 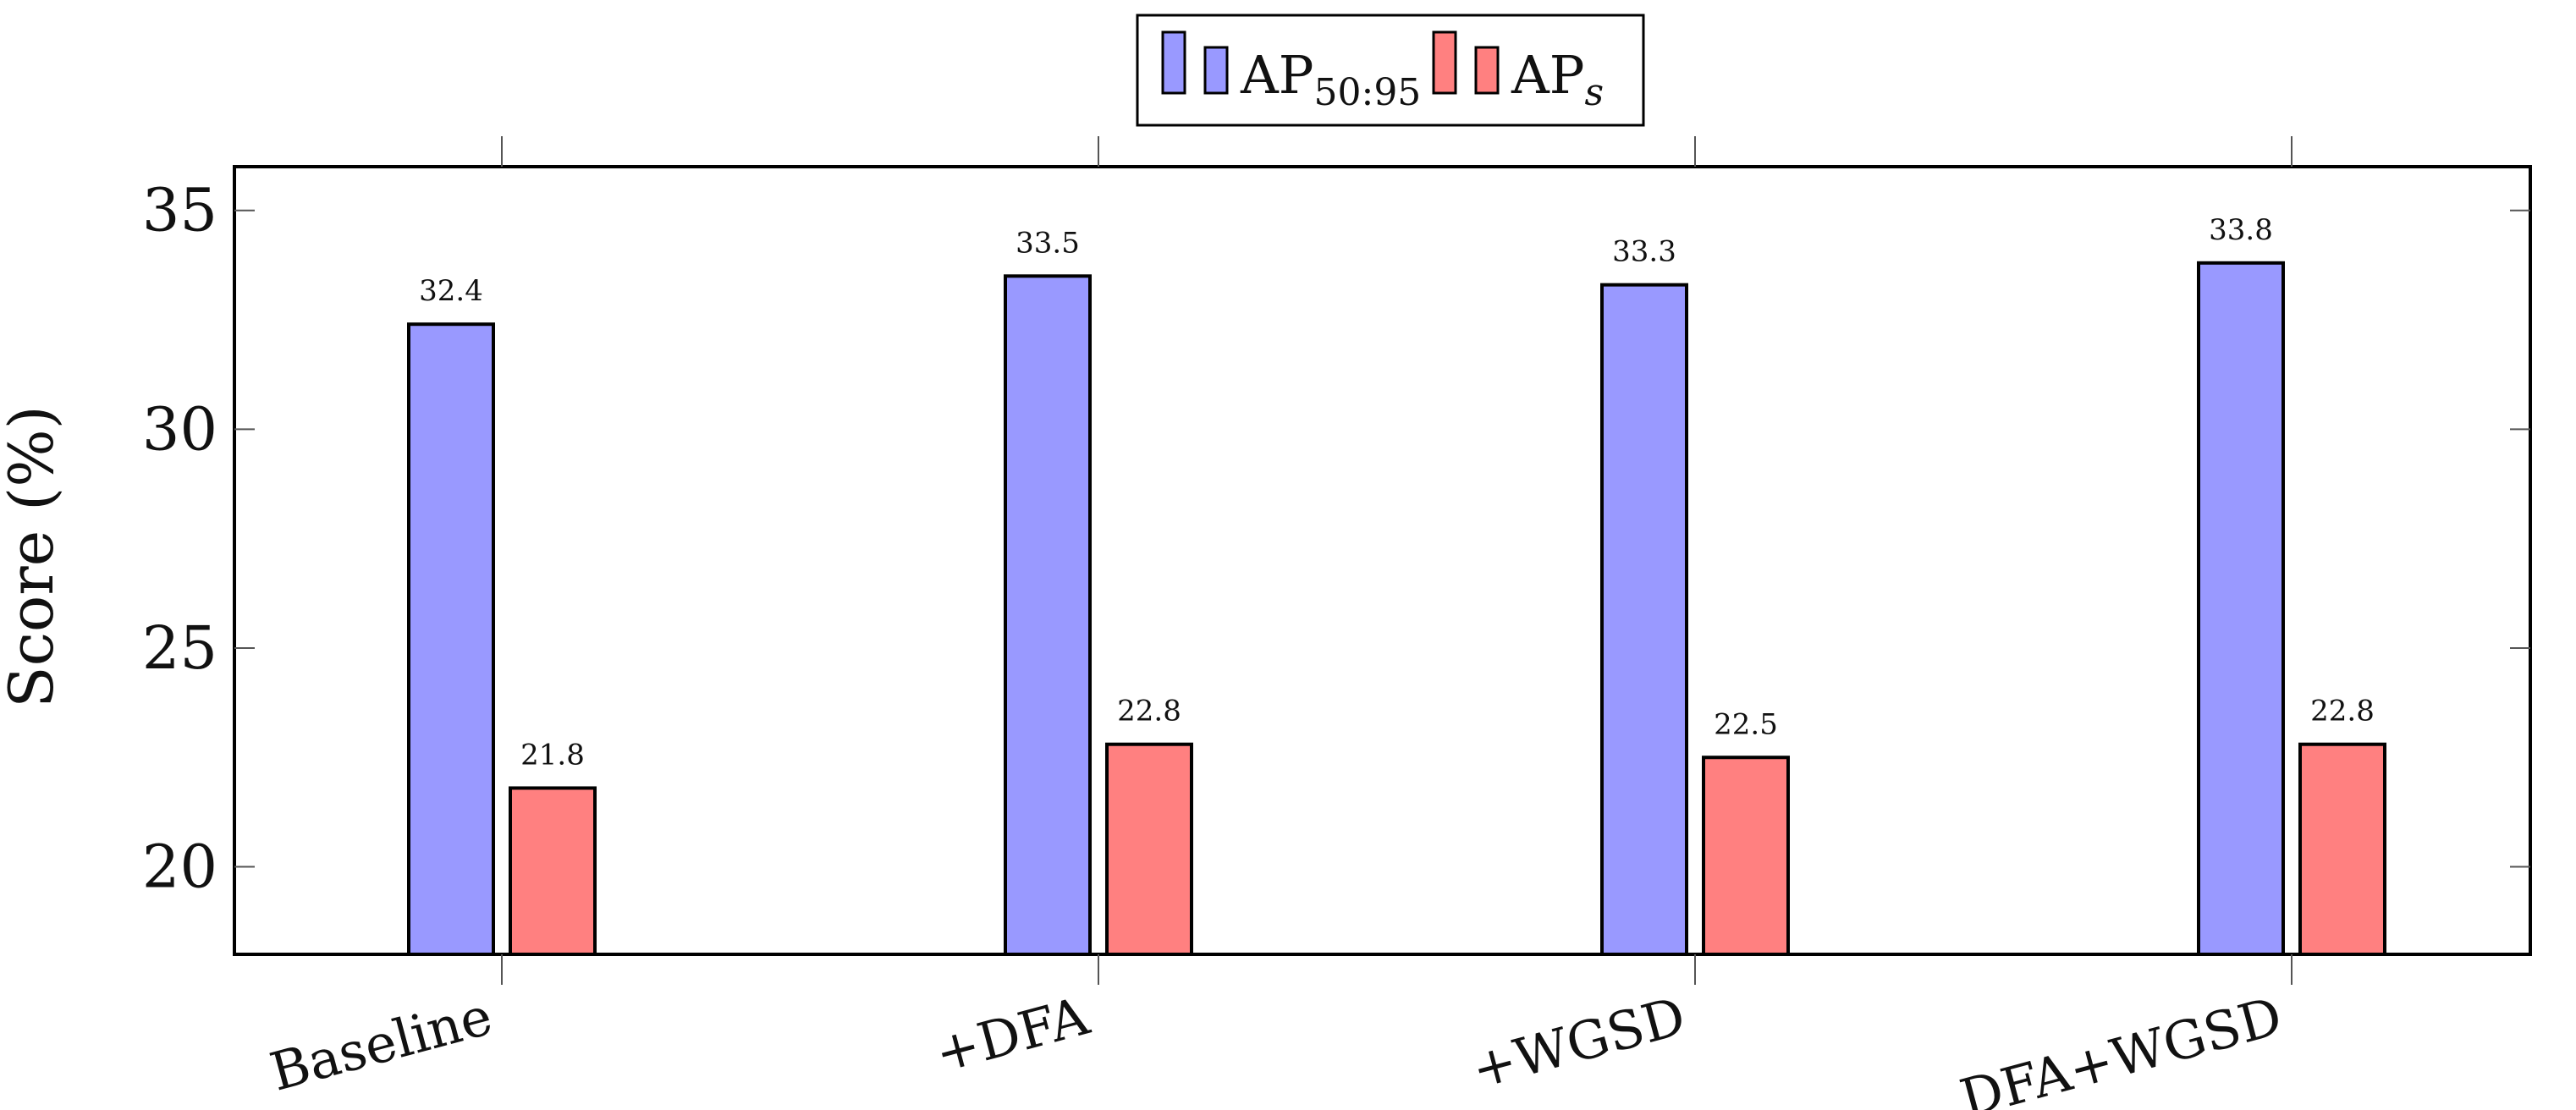 I want to click on legend-label: APs, so click(x=1557, y=79).